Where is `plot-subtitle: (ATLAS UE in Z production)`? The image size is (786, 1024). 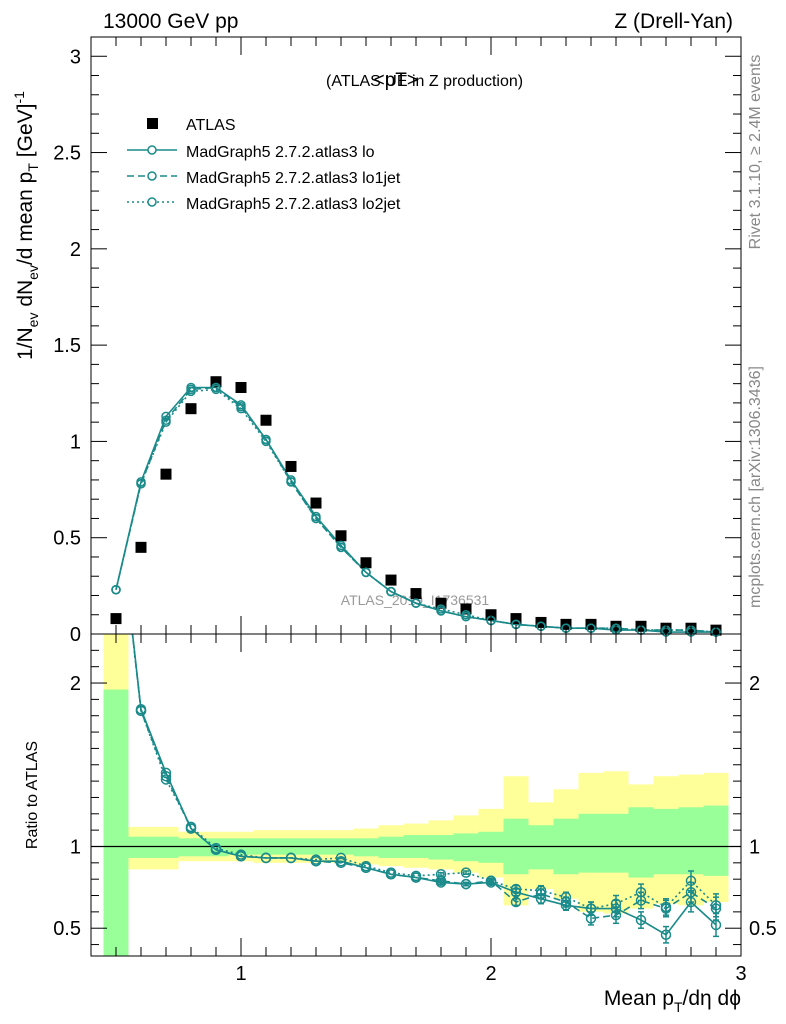
plot-subtitle: (ATLAS UE in Z production) is located at coordinates (424, 81).